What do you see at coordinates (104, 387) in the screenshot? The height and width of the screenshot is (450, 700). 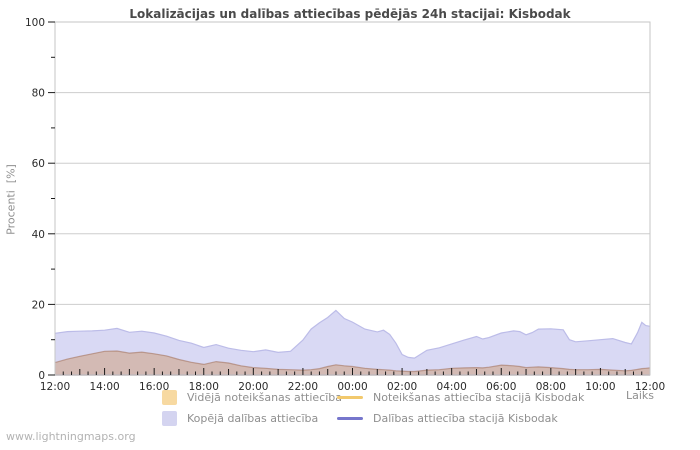 I see `svg-text: 14:00` at bounding box center [104, 387].